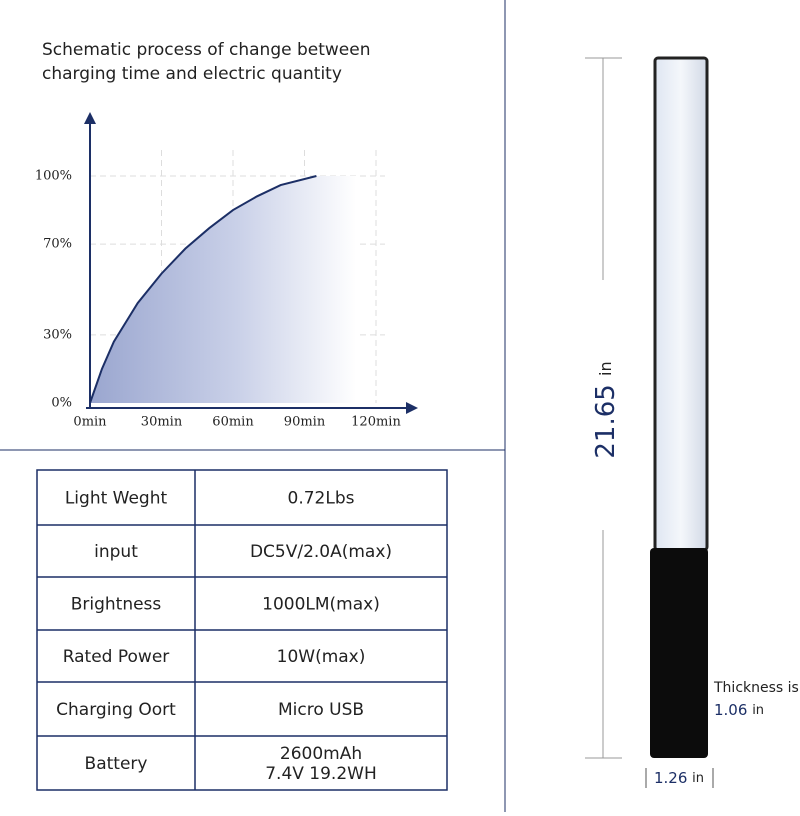 This screenshot has width=800, height=816. Describe the element at coordinates (321, 710) in the screenshot. I see `row-value: Micro USB` at that location.